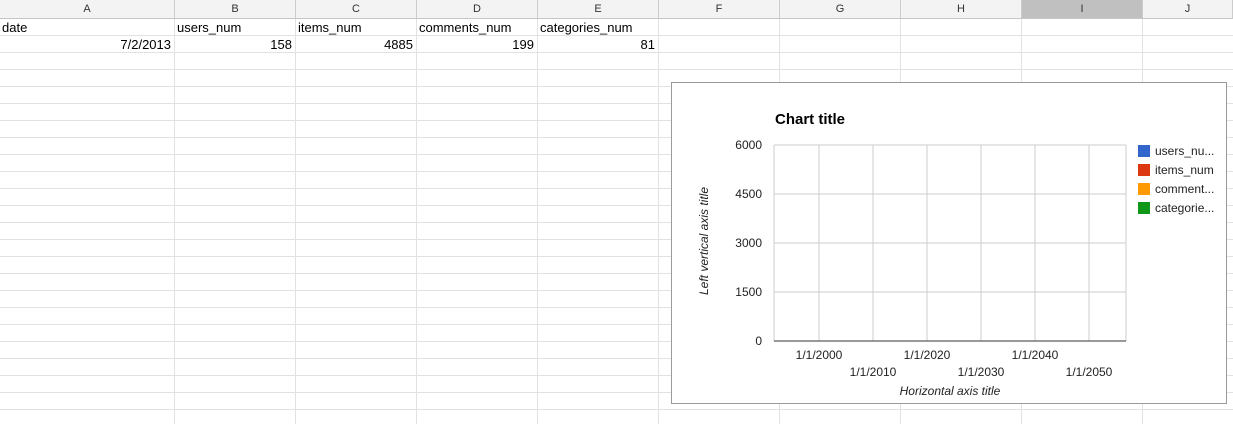 Image resolution: width=1233 pixels, height=424 pixels. I want to click on column-header-d: D, so click(477, 9).